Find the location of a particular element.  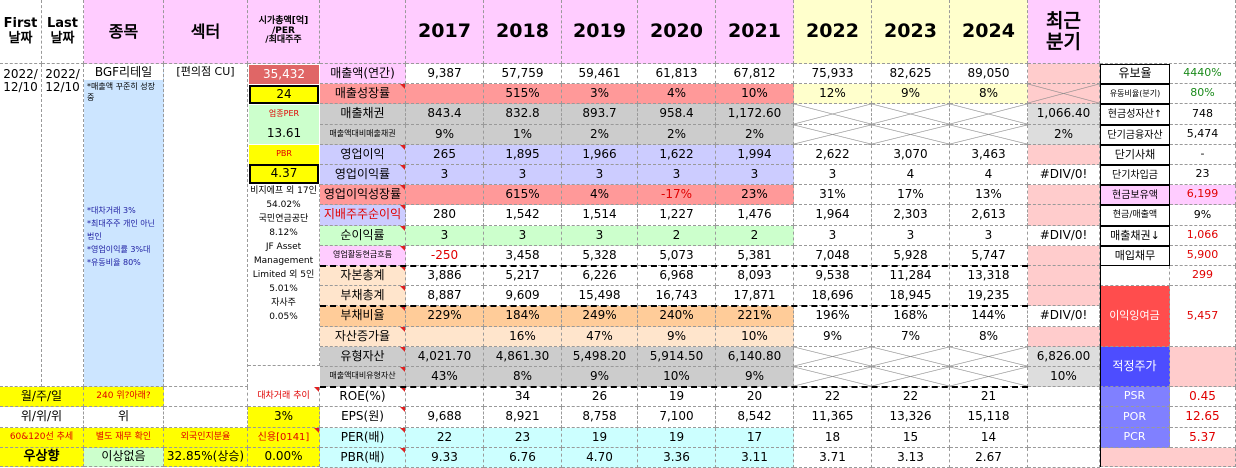

row-19-value-6: 3.13 is located at coordinates (911, 458).